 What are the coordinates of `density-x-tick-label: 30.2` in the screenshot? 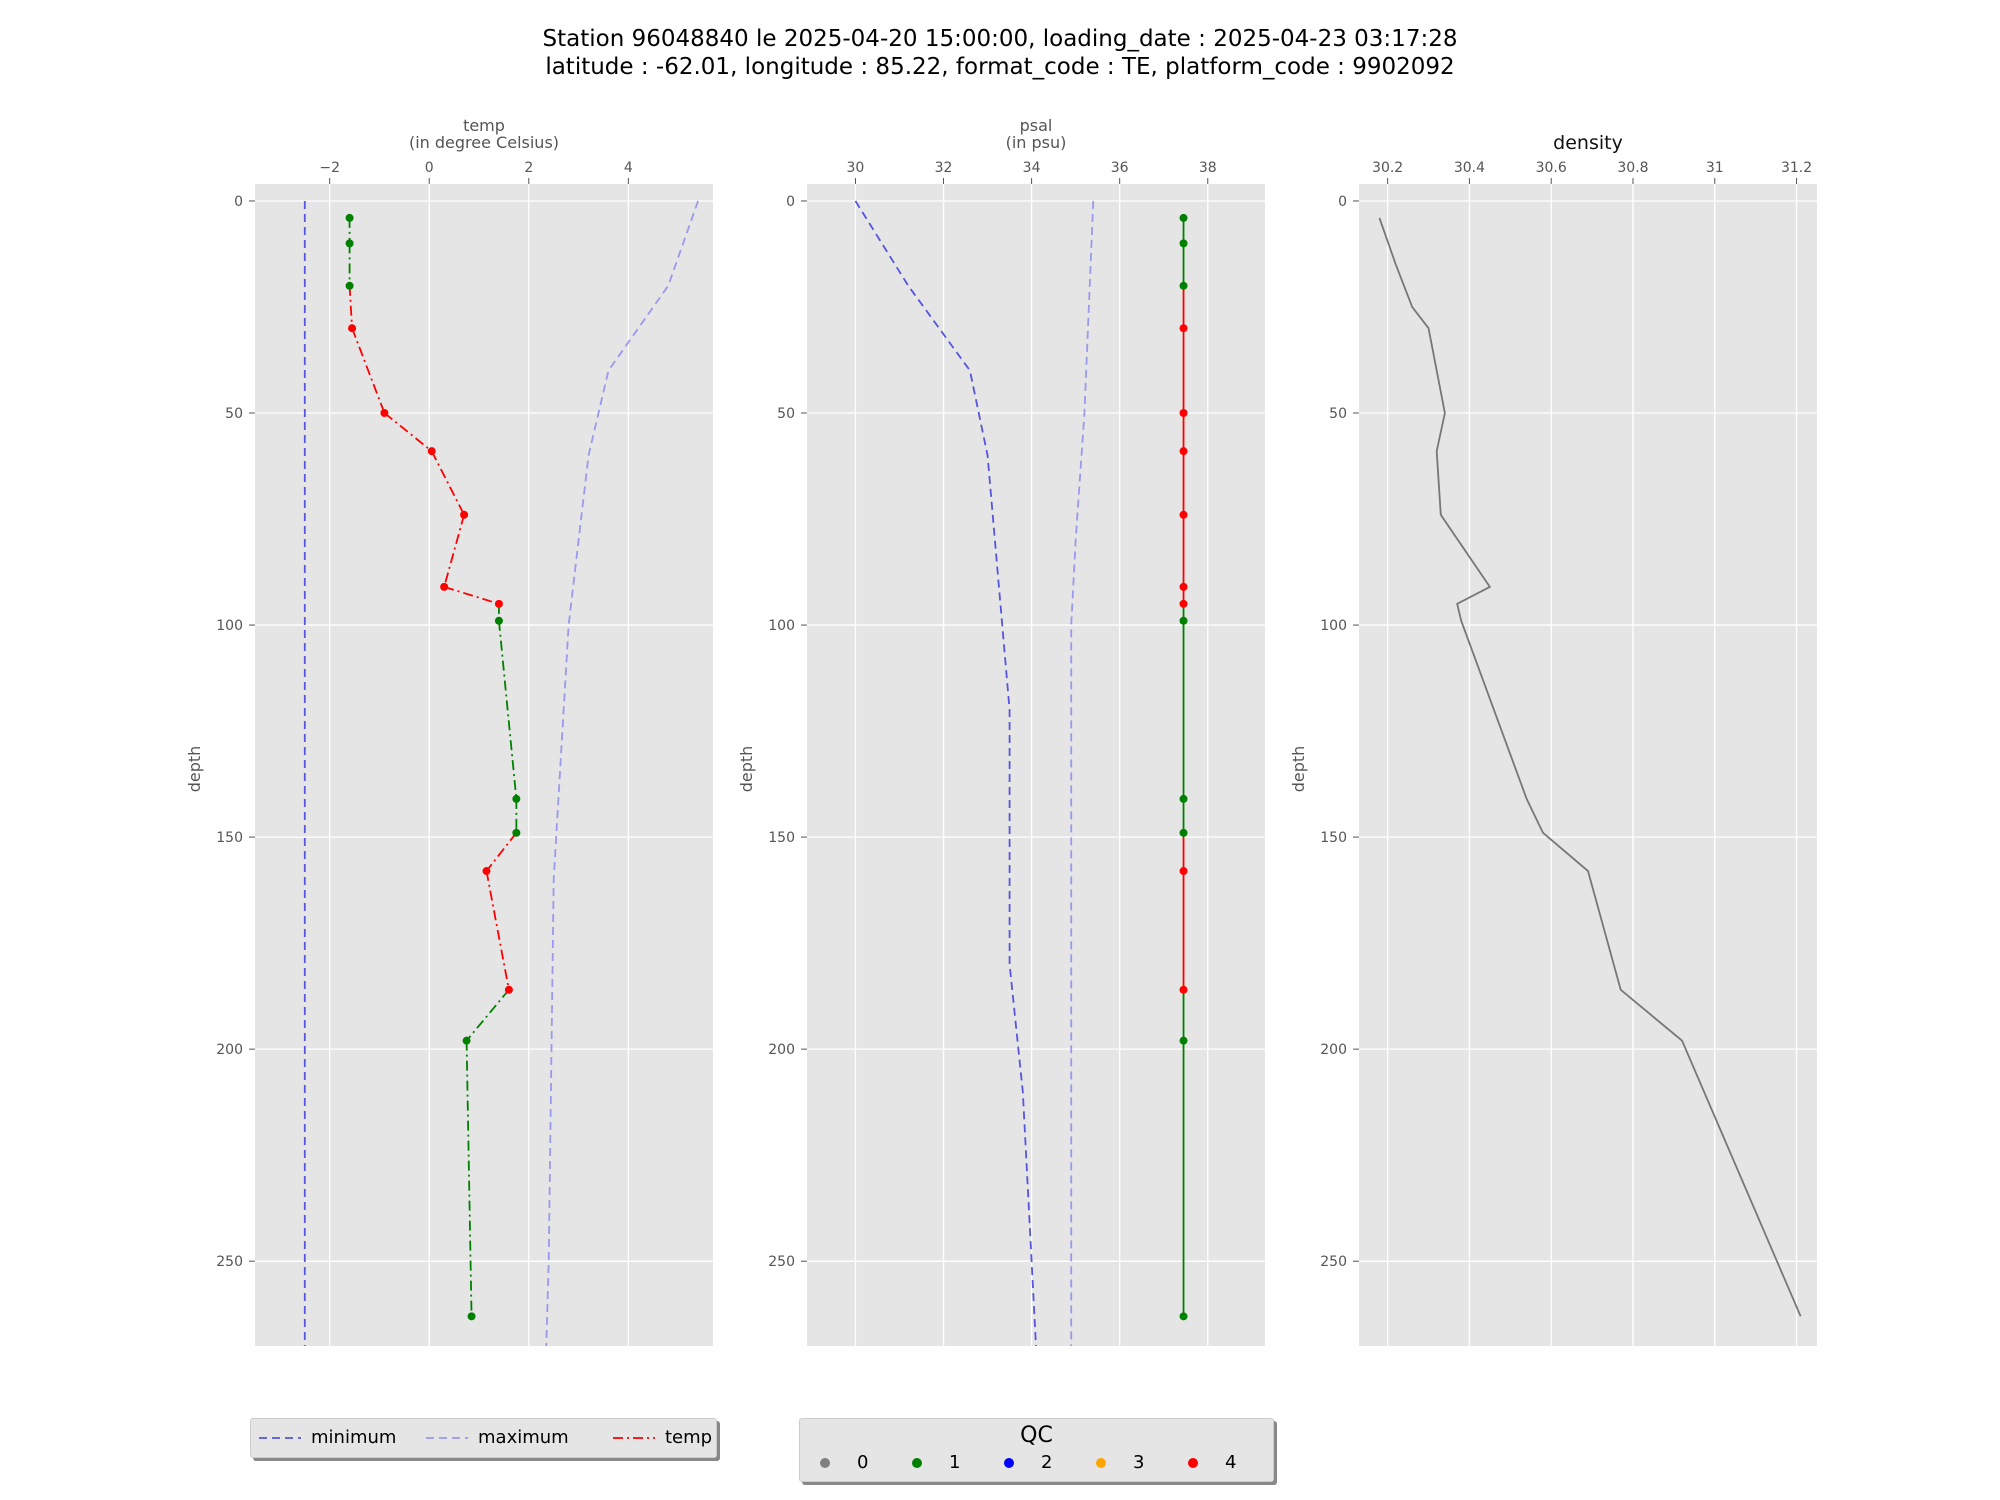 It's located at (1387, 168).